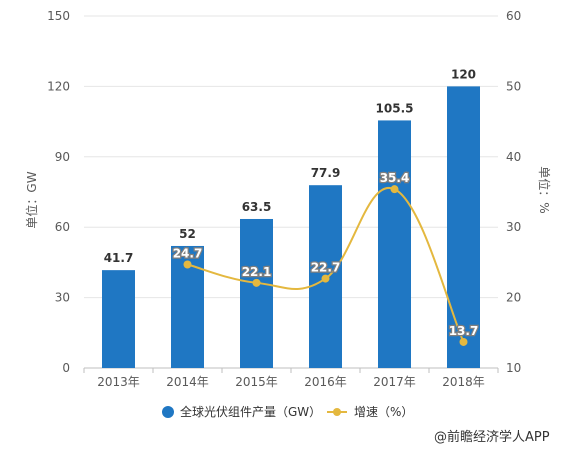 Image resolution: width=575 pixels, height=457 pixels. I want to click on line-value-label: 35.4, so click(395, 178).